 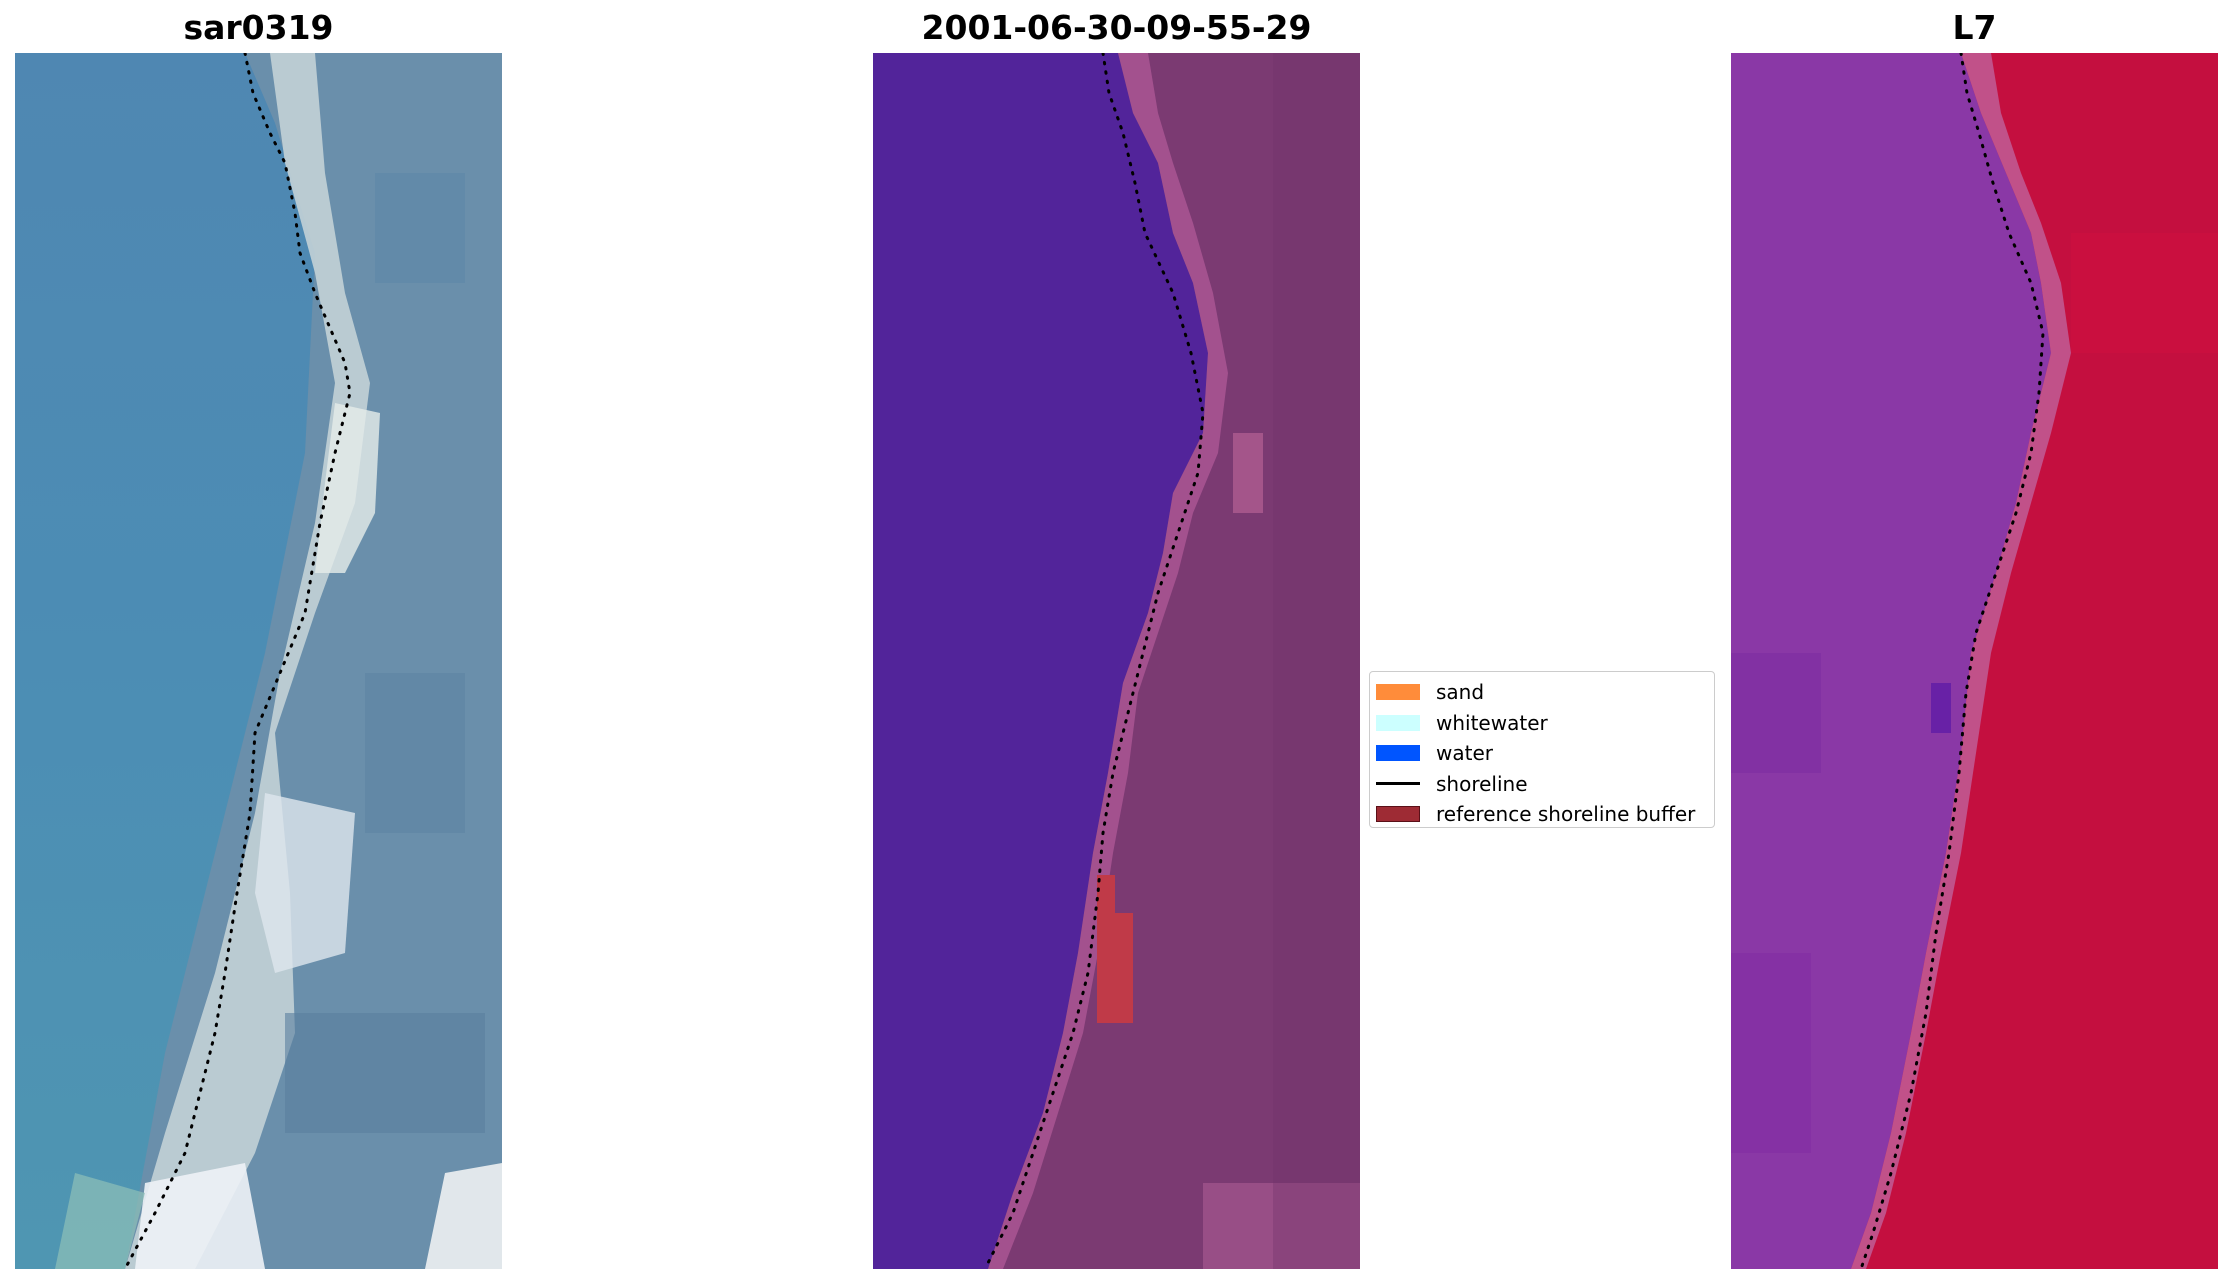 What do you see at coordinates (1974, 27) in the screenshot?
I see `panel-title-nir: L7` at bounding box center [1974, 27].